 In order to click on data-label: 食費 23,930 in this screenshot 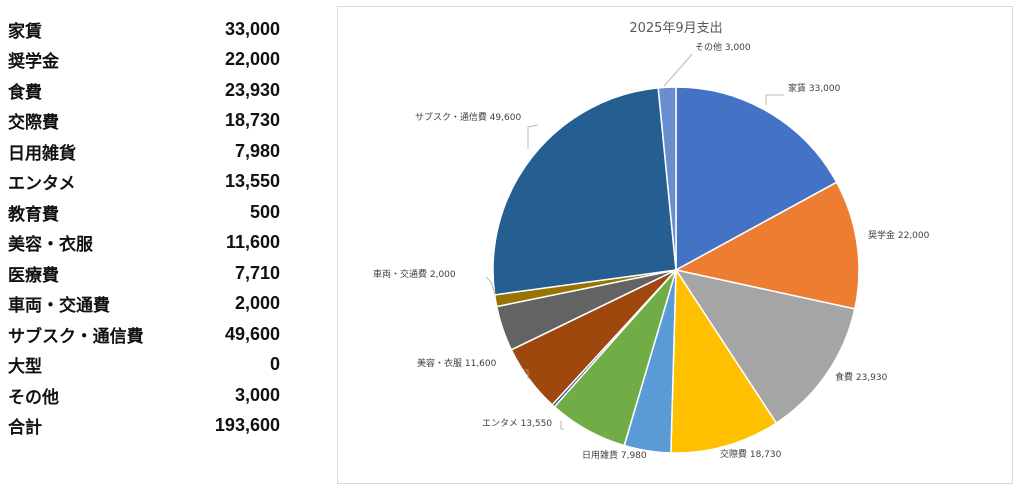, I will do `click(861, 377)`.